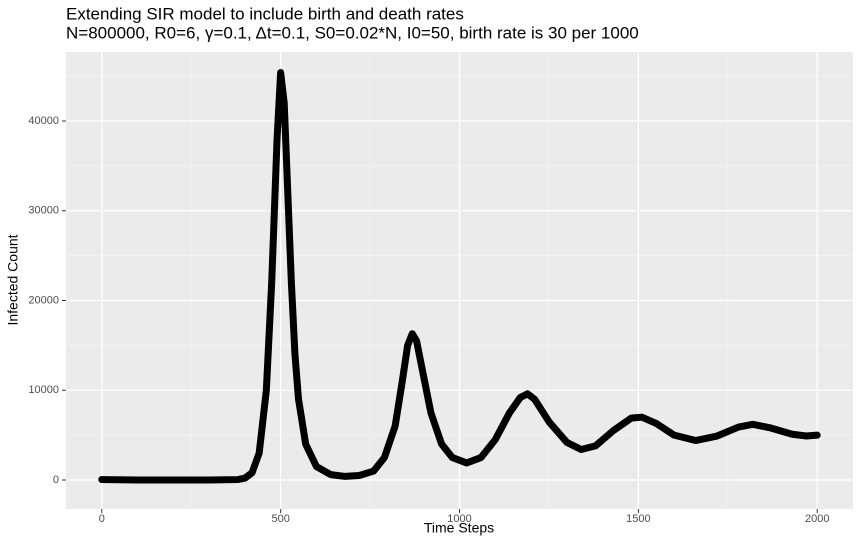 This screenshot has height=545, width=861. What do you see at coordinates (43, 390) in the screenshot?
I see `y-tick-label: 10000` at bounding box center [43, 390].